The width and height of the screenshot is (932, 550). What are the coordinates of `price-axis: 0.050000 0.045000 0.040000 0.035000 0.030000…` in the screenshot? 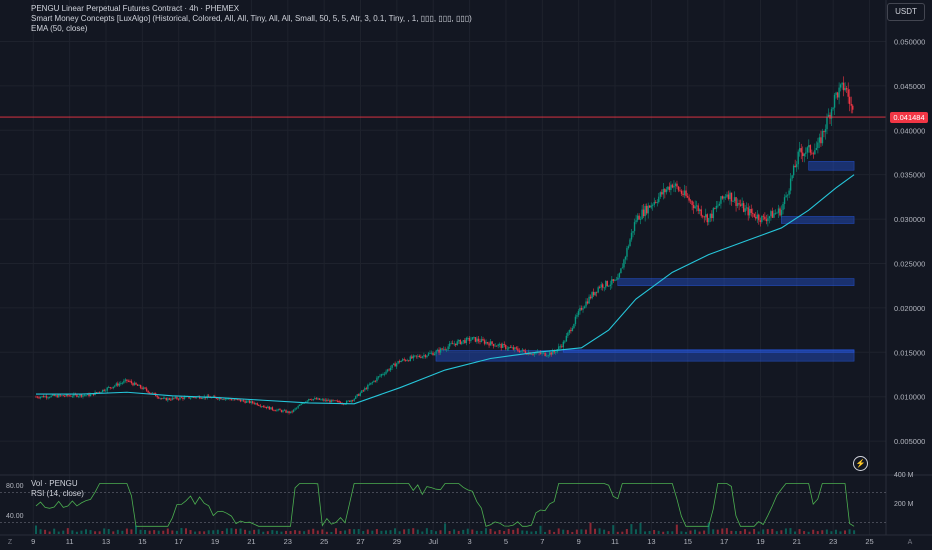 It's located at (909, 241).